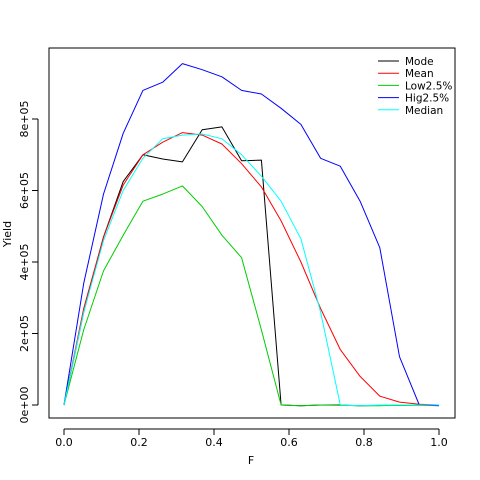 This screenshot has width=480, height=480. What do you see at coordinates (139, 442) in the screenshot?
I see `x-tick-label: 0.2` at bounding box center [139, 442].